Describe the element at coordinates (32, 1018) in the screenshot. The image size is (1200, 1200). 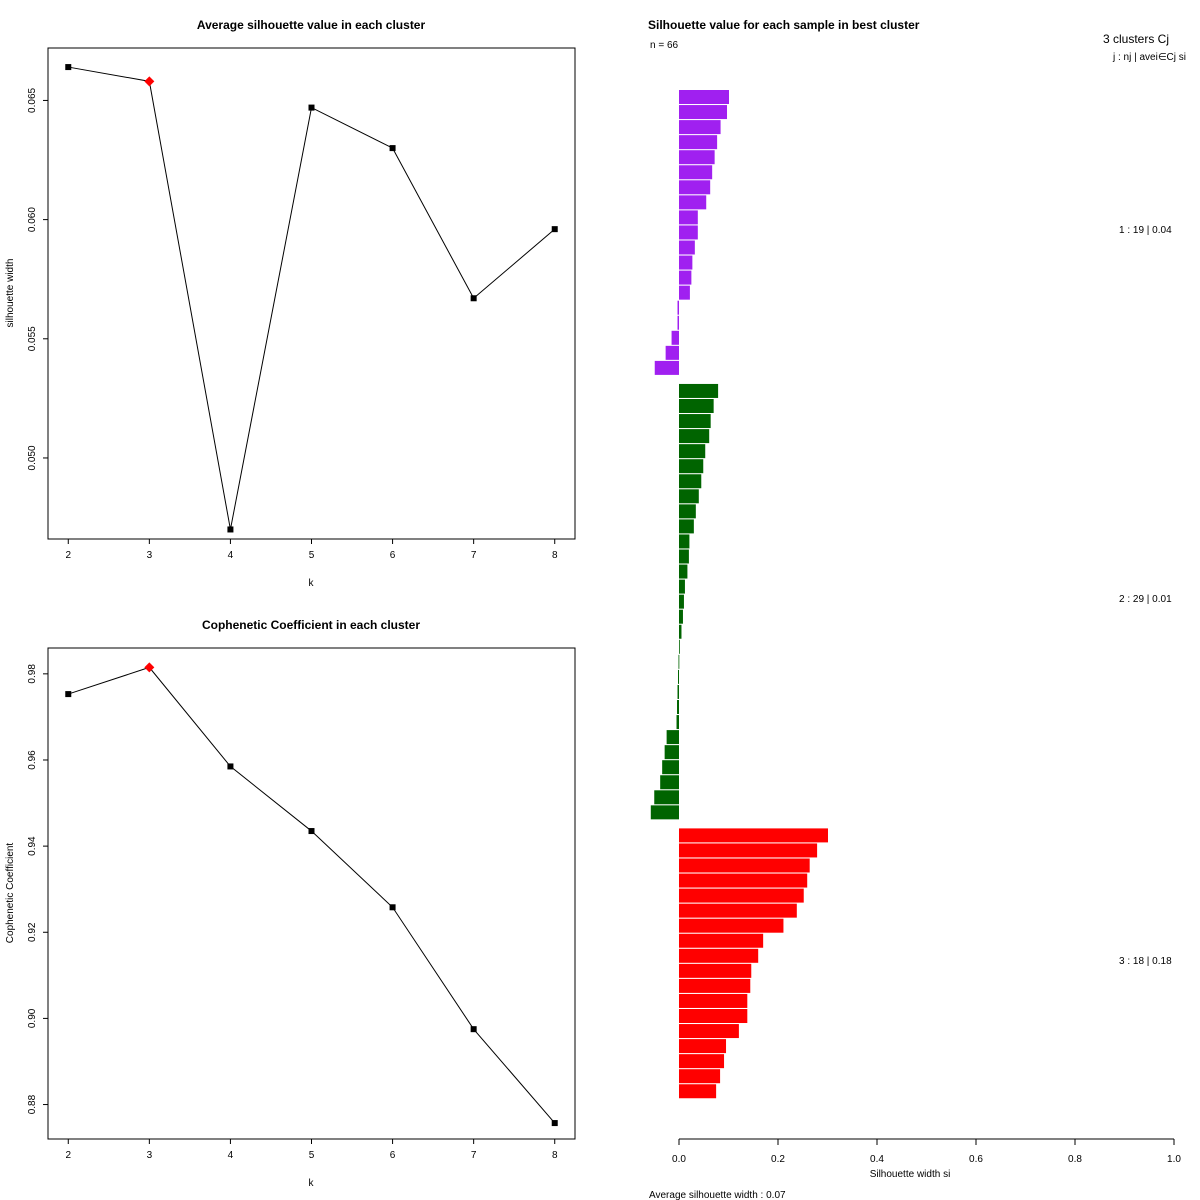
I see `y-tick-label: 0.90` at that location.